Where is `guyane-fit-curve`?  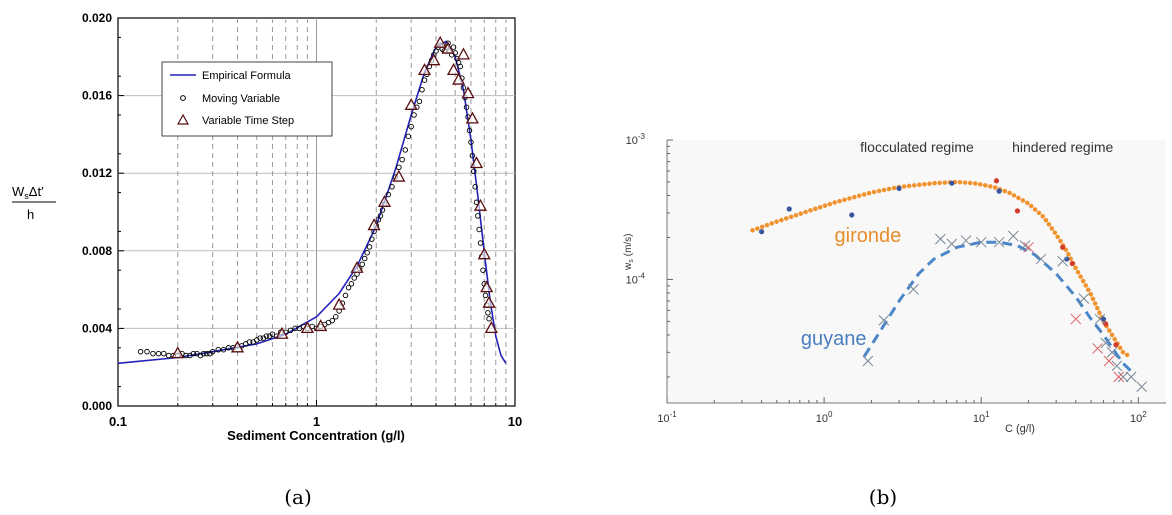 guyane-fit-curve is located at coordinates (997, 306).